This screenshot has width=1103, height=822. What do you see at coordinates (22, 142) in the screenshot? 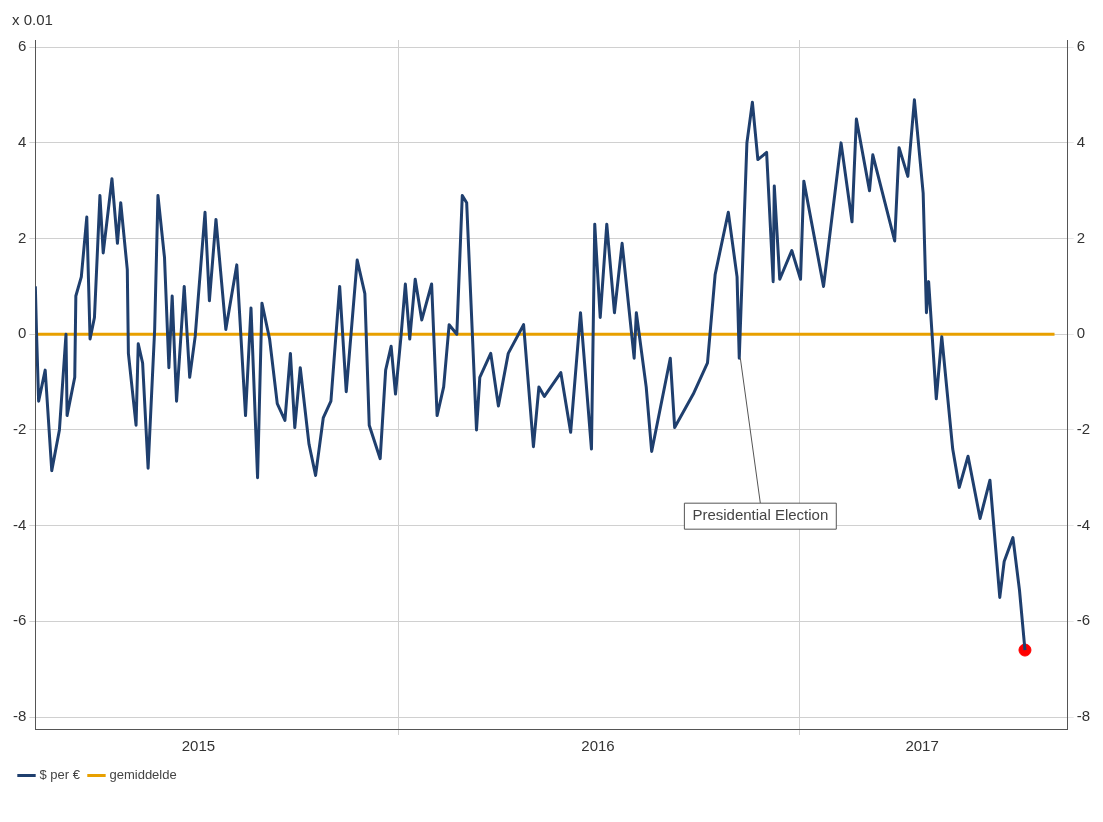
I see `y-tick-label: 4` at bounding box center [22, 142].